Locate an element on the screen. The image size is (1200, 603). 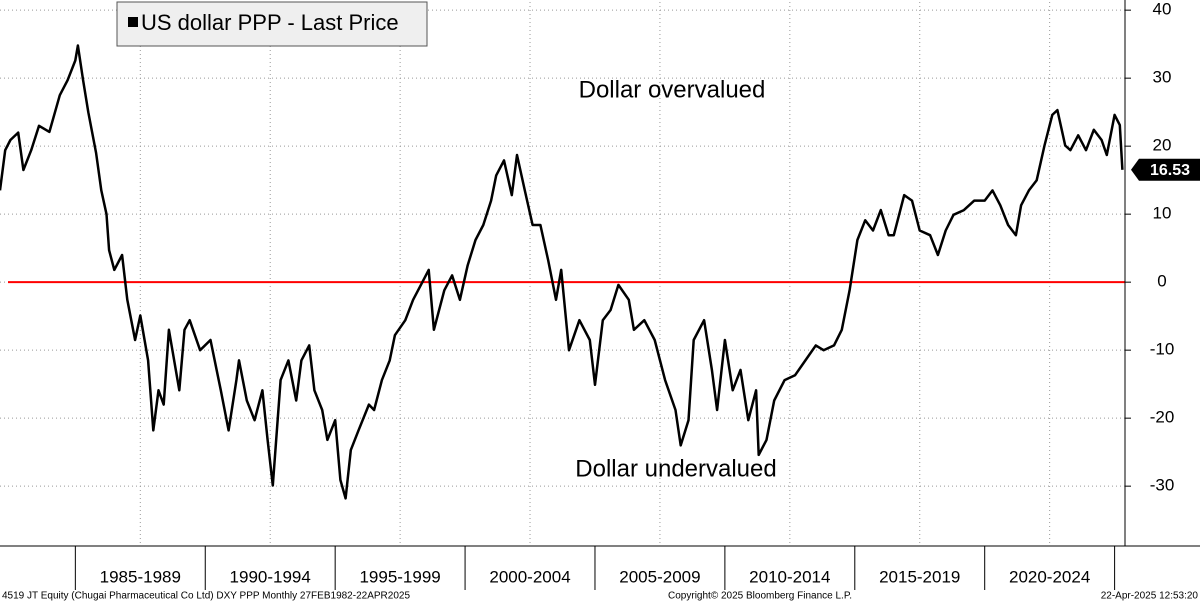
footer-right: 22-Apr-2025 12:53:20 is located at coordinates (1150, 596).